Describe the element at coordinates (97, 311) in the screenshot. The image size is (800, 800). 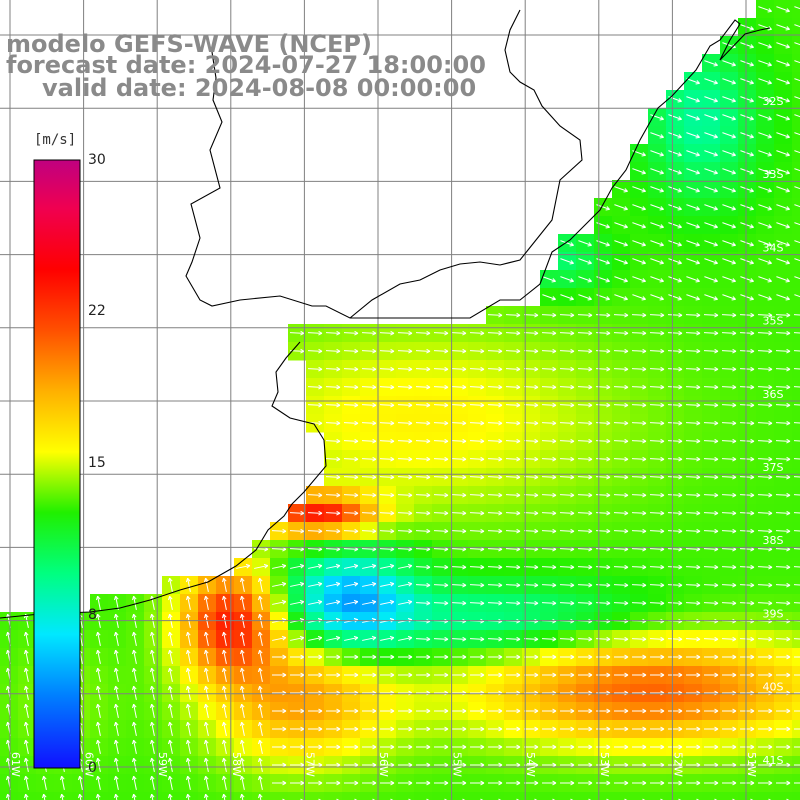
I see `colorbar-tick: 22` at that location.